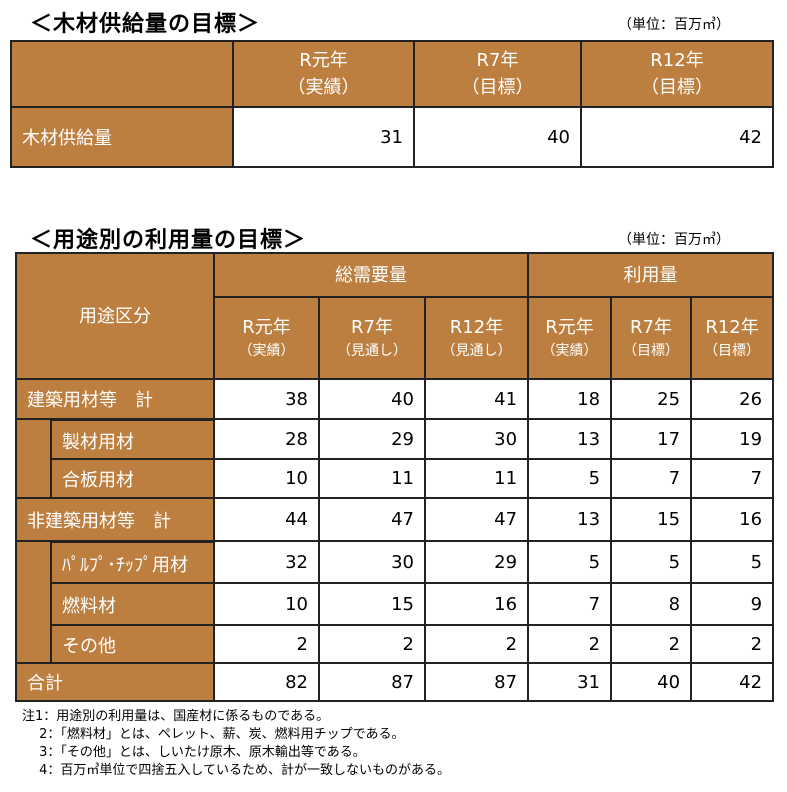  Describe the element at coordinates (122, 137) in the screenshot. I see `supply-row-label: 木材供給量` at that location.